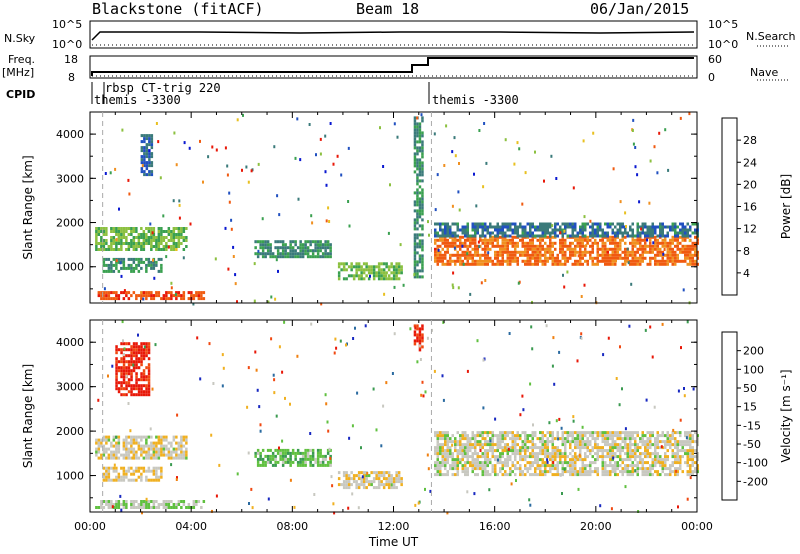 This screenshot has height=554, width=800. What do you see at coordinates (70, 267) in the screenshot?
I see `power-y-tick-label: 1000` at bounding box center [70, 267].